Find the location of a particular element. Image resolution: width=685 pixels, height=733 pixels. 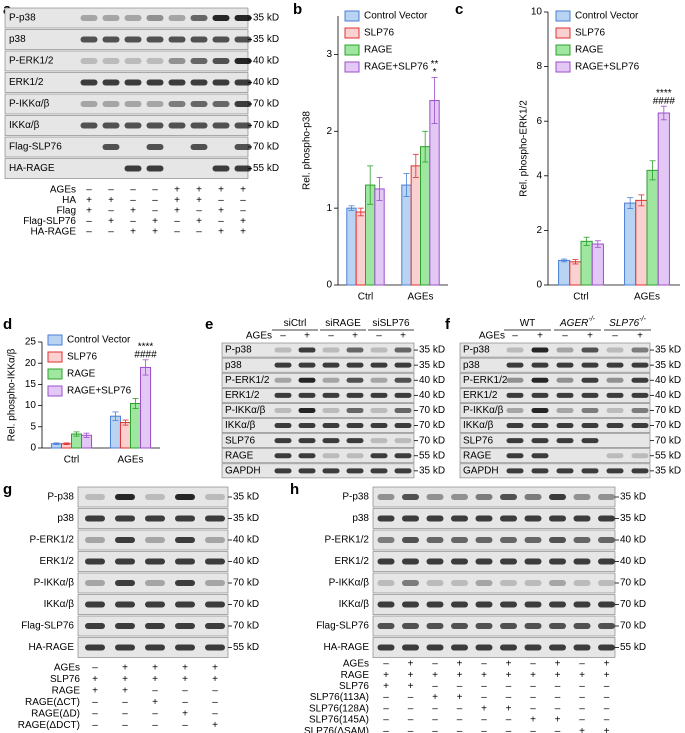

marker-label: 55 kD is located at coordinates (246, 647).